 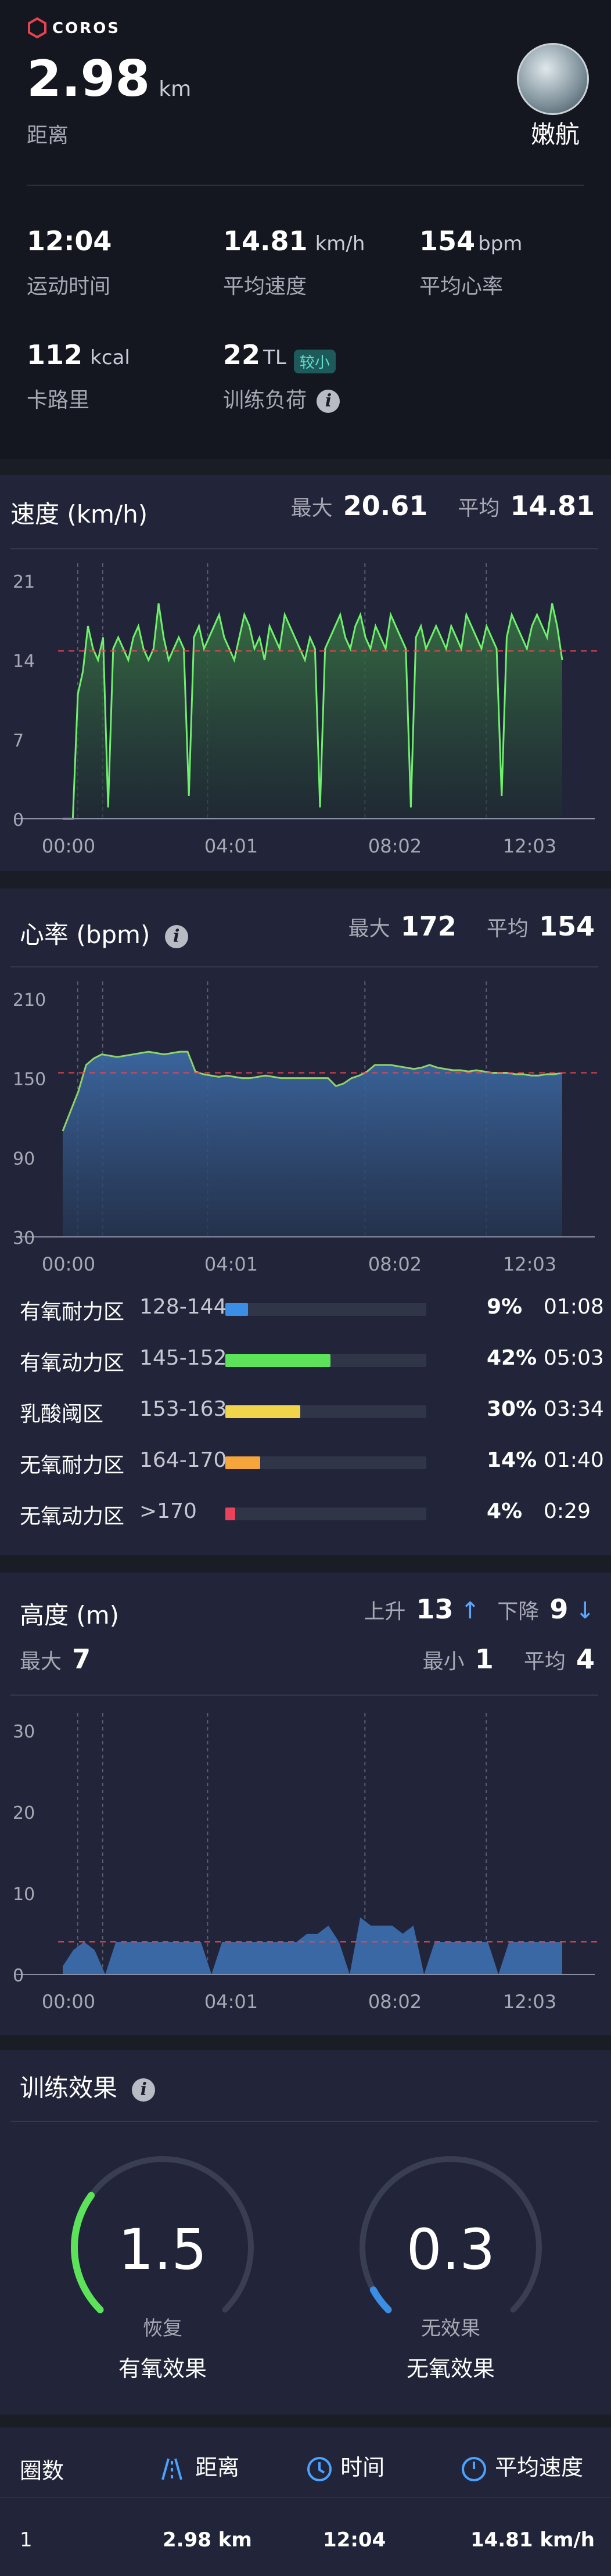 What do you see at coordinates (231, 2002) in the screenshot?
I see `x-tick-label: 04:01` at bounding box center [231, 2002].